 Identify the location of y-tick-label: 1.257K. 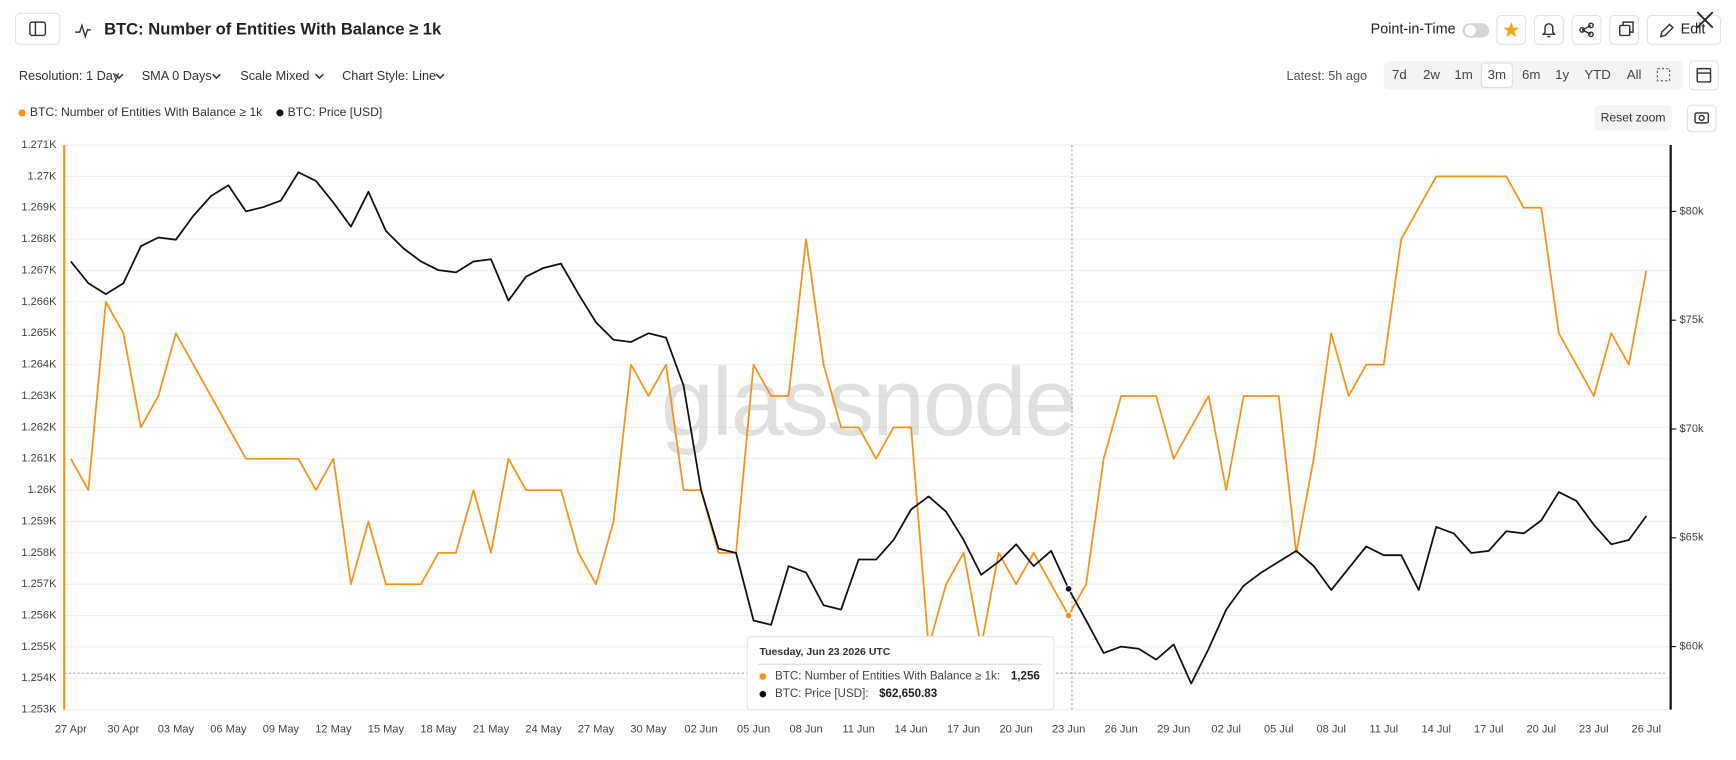
(39, 584).